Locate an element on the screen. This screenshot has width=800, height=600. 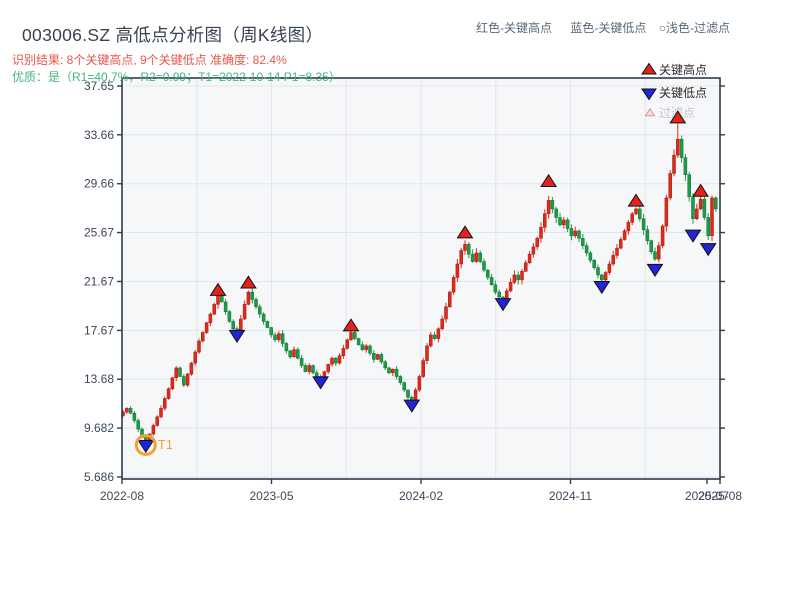
y-tick-label: 9.682 is located at coordinates (99, 428).